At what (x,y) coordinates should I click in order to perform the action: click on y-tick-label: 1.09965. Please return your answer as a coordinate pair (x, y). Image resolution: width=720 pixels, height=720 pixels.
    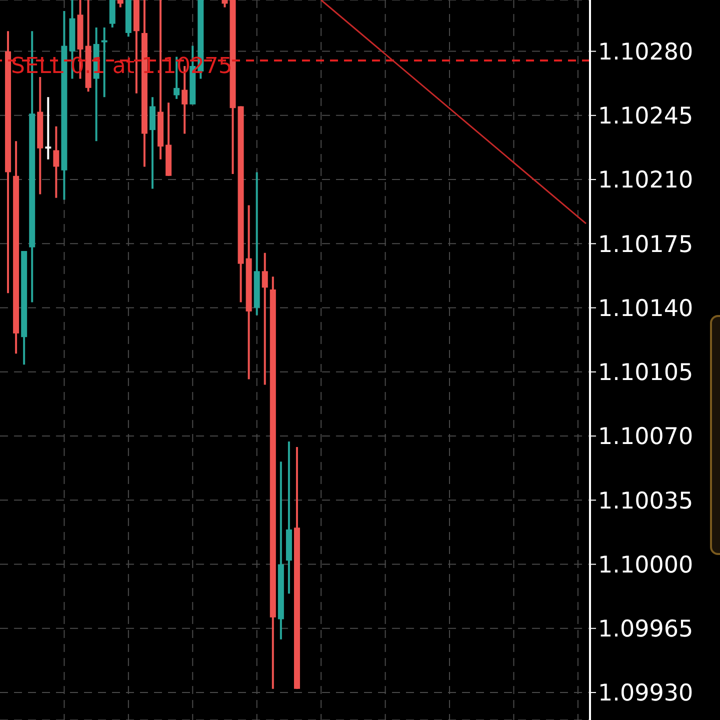
    Looking at the image, I should click on (646, 629).